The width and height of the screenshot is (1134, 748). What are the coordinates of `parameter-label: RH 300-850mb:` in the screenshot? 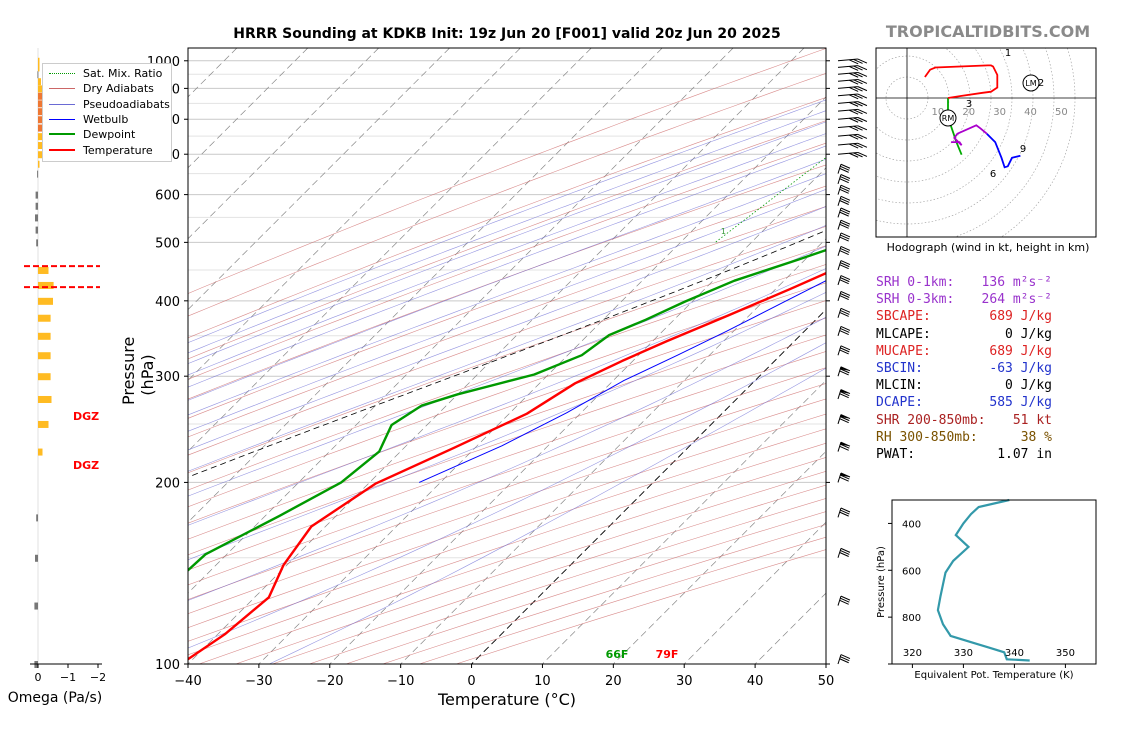 It's located at (927, 437).